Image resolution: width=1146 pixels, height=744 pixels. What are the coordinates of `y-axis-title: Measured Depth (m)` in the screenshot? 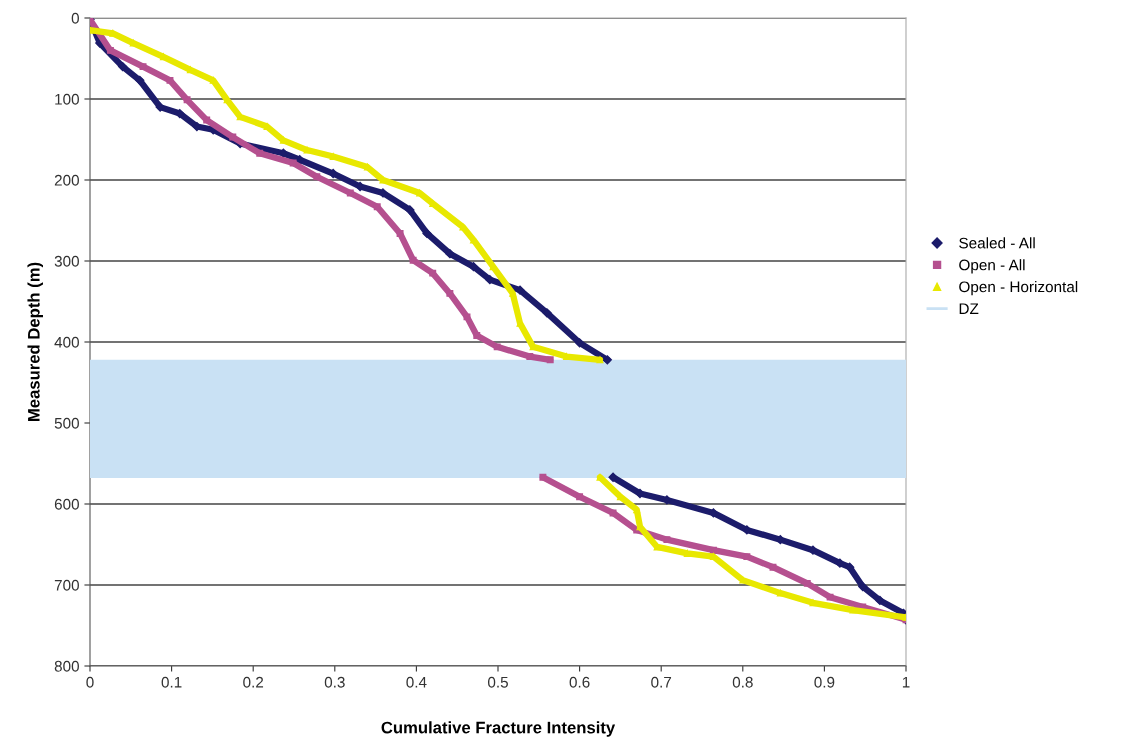 It's located at (35, 341).